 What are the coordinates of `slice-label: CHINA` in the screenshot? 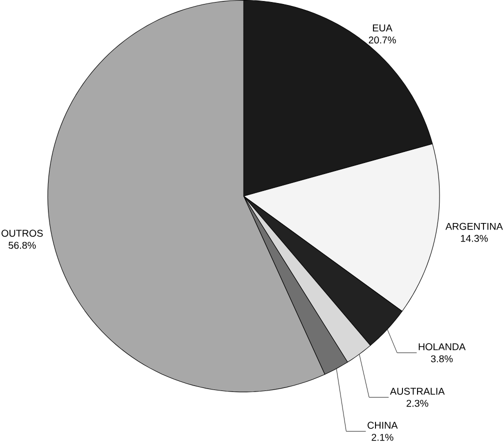 It's located at (383, 425).